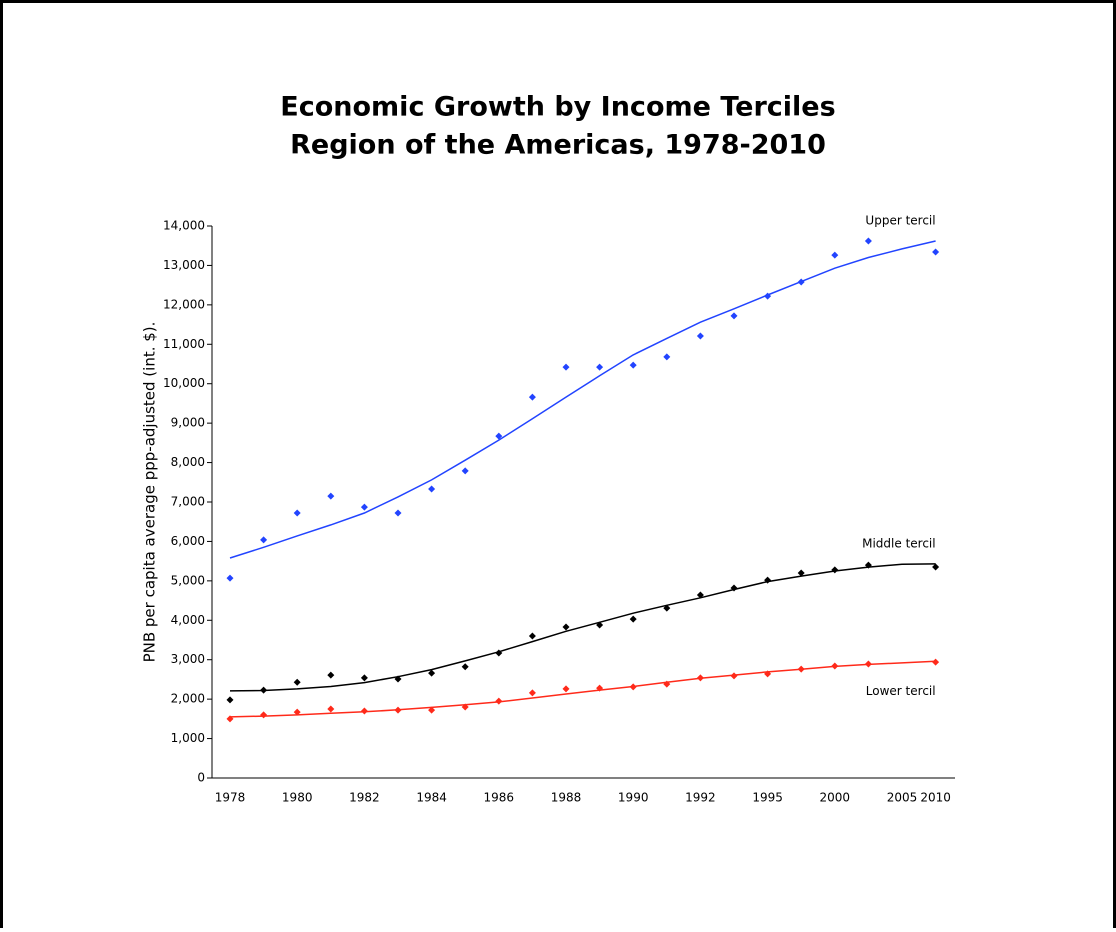 The image size is (1116, 932). Describe the element at coordinates (499, 798) in the screenshot. I see `x-tick-label: 1986` at that location.